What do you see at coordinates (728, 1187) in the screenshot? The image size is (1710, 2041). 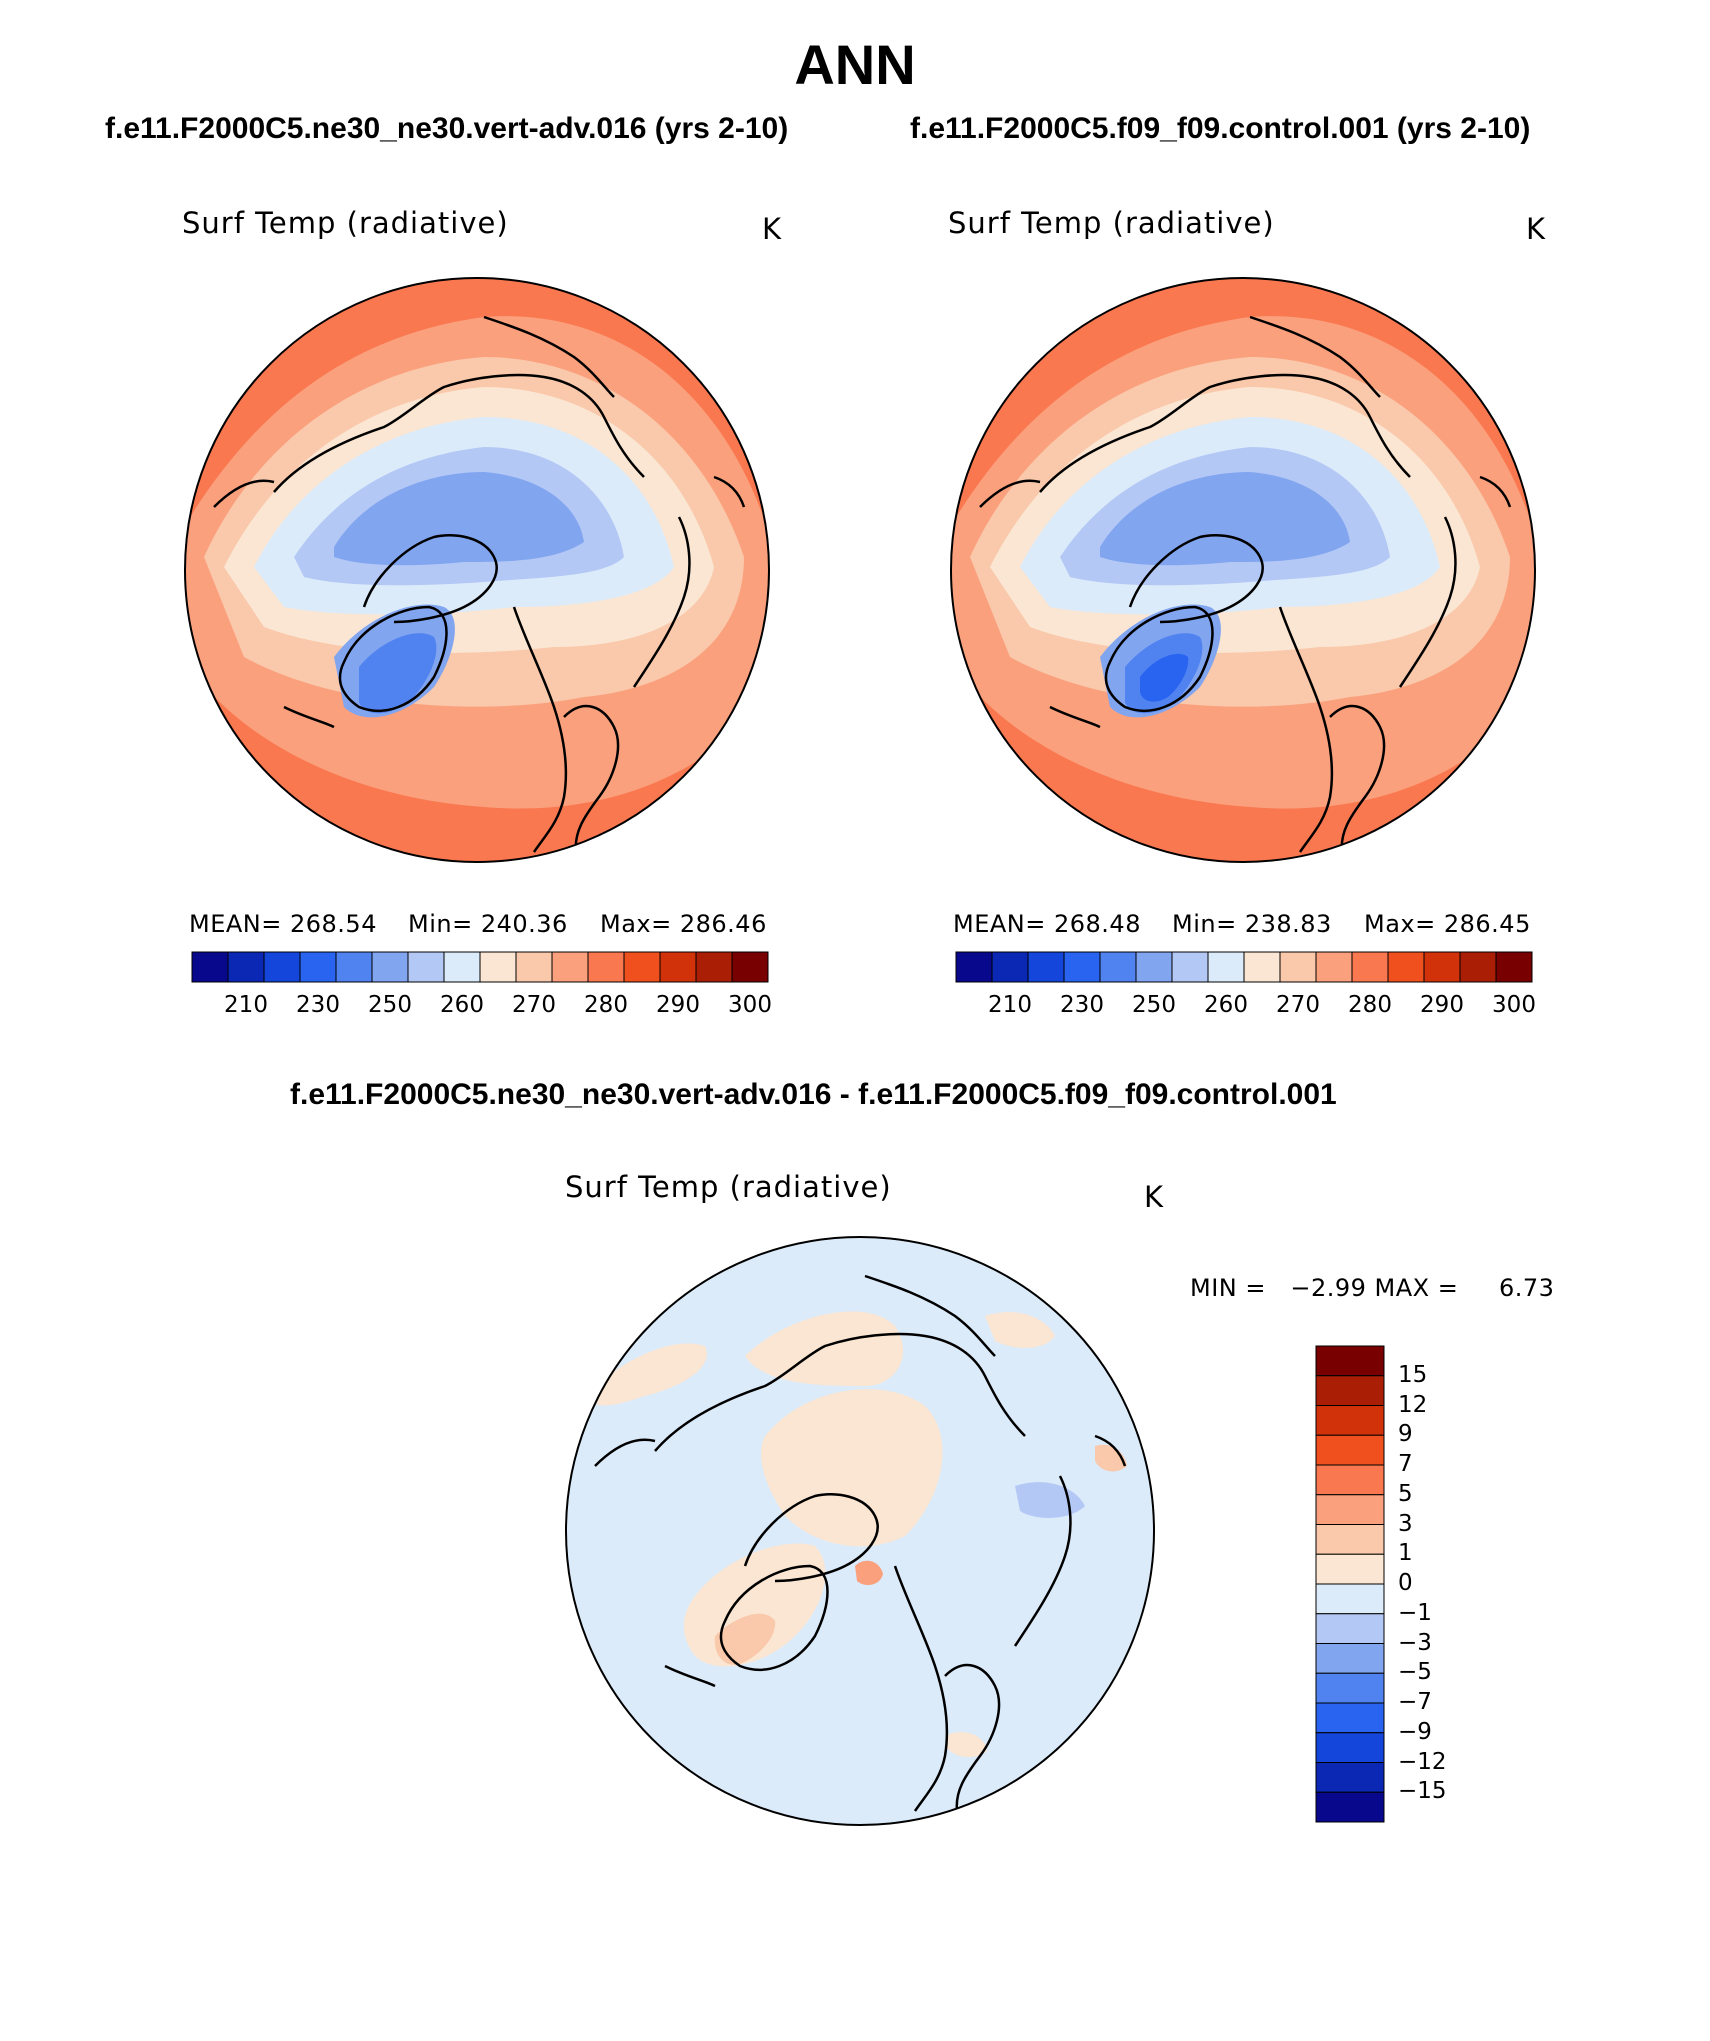 I see `panel3-field-name: Surf Temp (radiative)` at bounding box center [728, 1187].